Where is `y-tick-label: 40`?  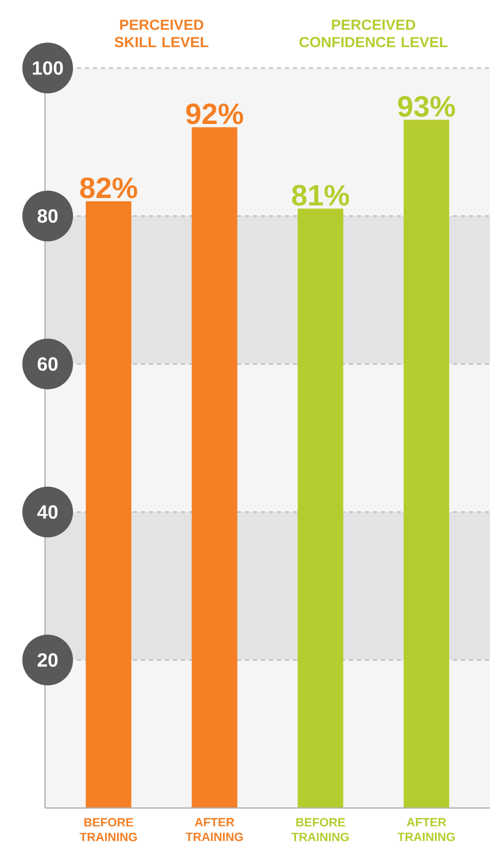
y-tick-label: 40 is located at coordinates (47, 512).